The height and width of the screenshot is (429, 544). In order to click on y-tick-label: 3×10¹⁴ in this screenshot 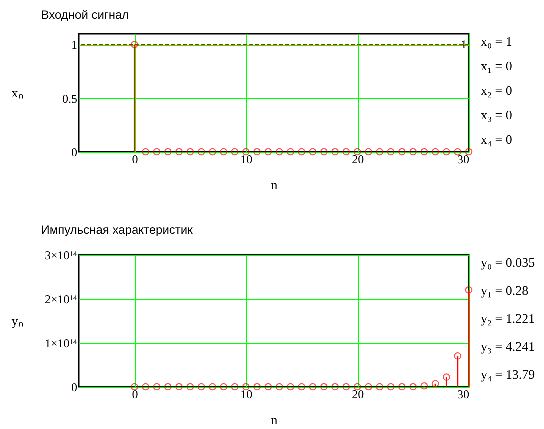, I will do `click(61, 255)`.